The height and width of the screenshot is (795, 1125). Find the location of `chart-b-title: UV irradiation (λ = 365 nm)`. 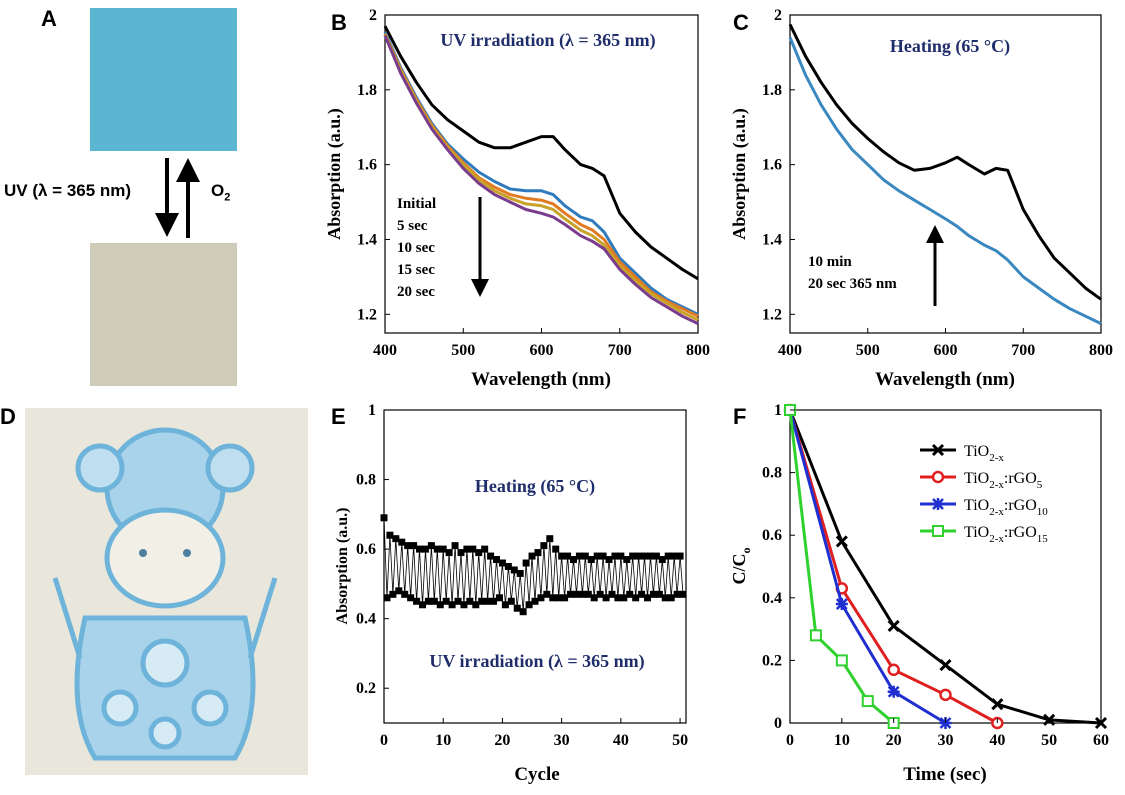

chart-b-title: UV irradiation (λ = 365 nm) is located at coordinates (547, 40).